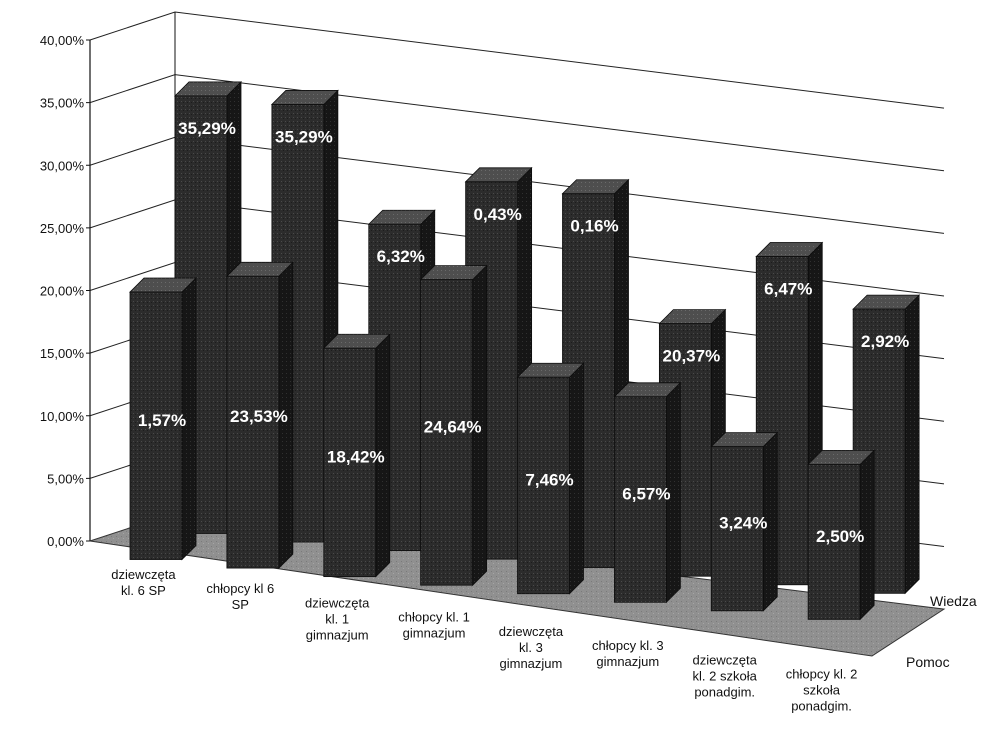  What do you see at coordinates (498, 214) in the screenshot?
I see `data-label-wiedza: 0,43%` at bounding box center [498, 214].